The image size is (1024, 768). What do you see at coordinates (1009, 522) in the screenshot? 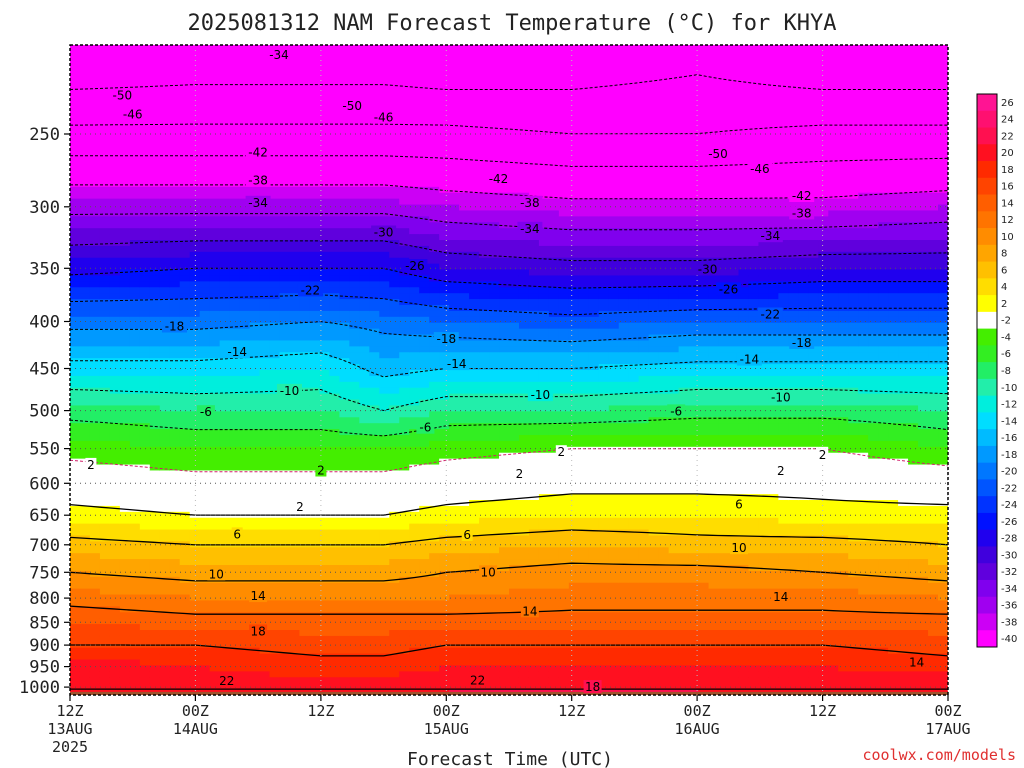
I see `colorbar-label: -26` at bounding box center [1009, 522].